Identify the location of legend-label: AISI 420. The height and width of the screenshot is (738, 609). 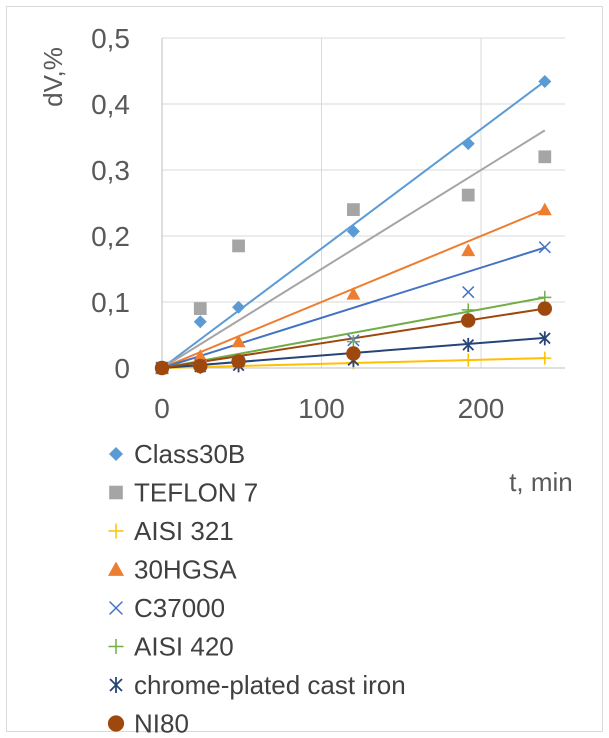
(184, 647).